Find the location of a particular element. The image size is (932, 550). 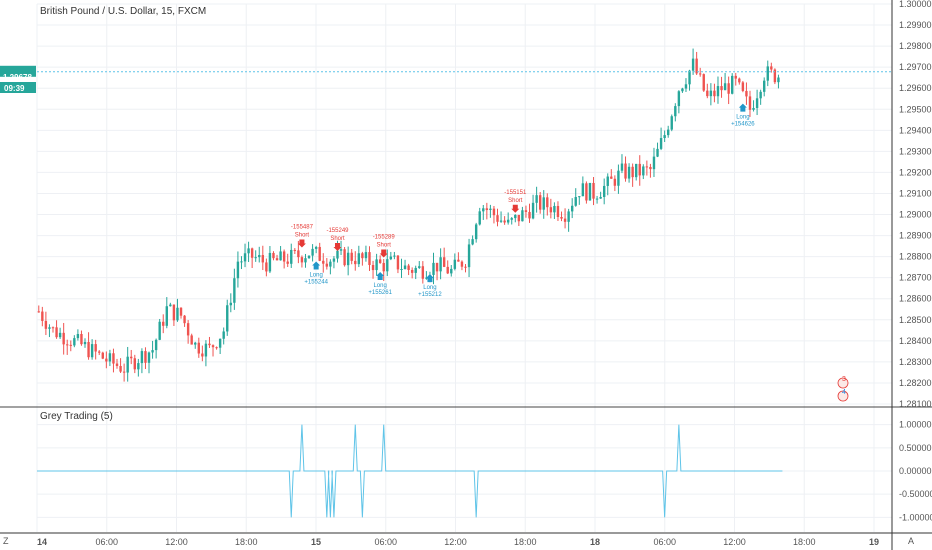

price-tick-label: 1.29500 is located at coordinates (915, 109).